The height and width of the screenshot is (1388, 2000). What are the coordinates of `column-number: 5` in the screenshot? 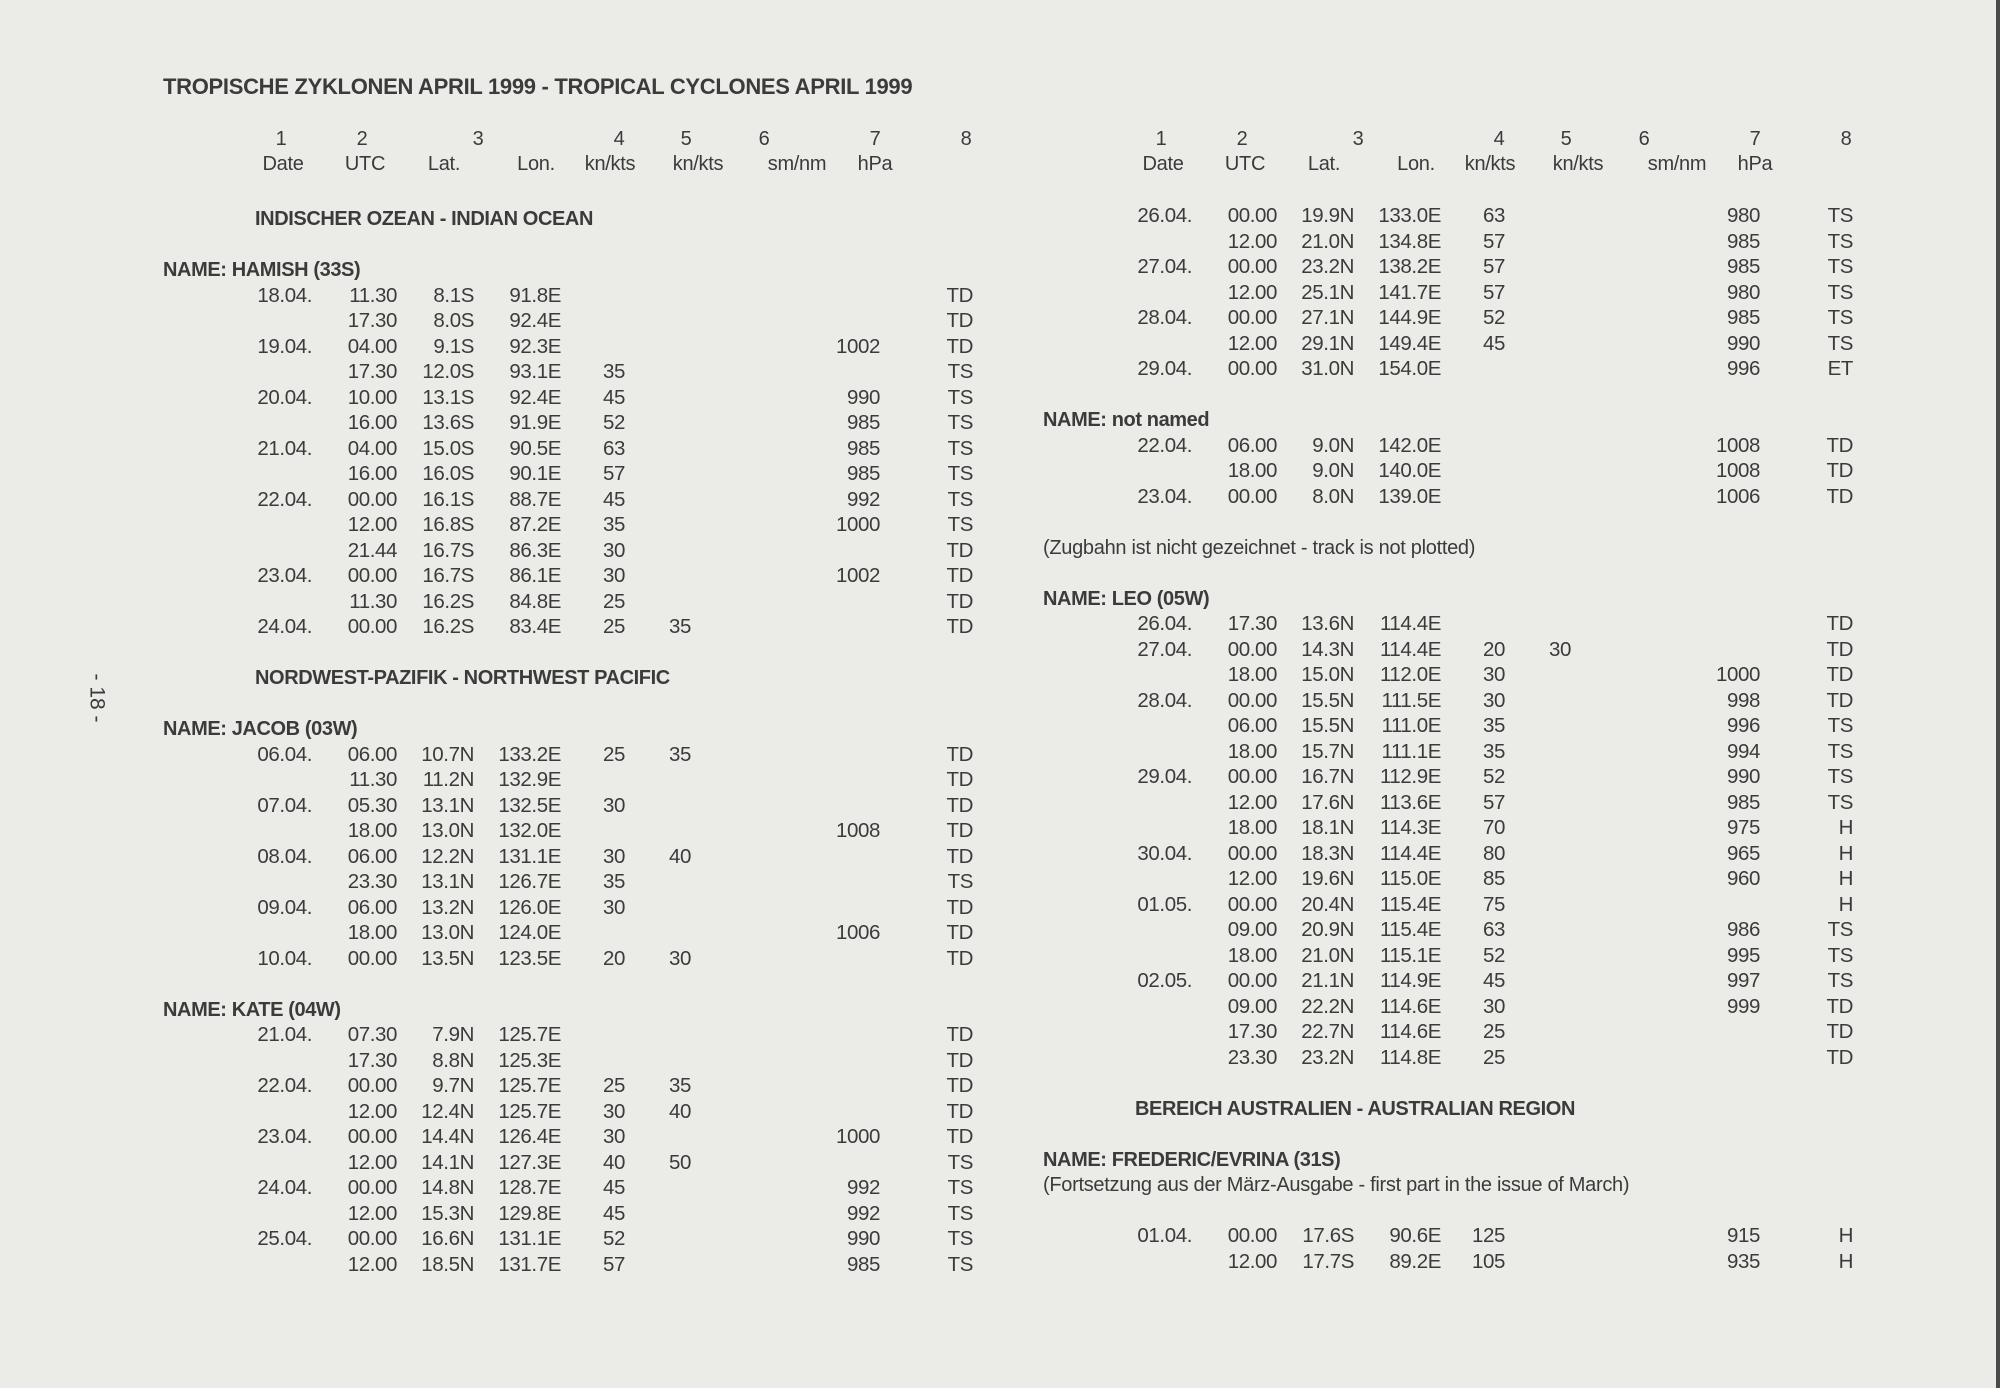 It's located at (1566, 139).